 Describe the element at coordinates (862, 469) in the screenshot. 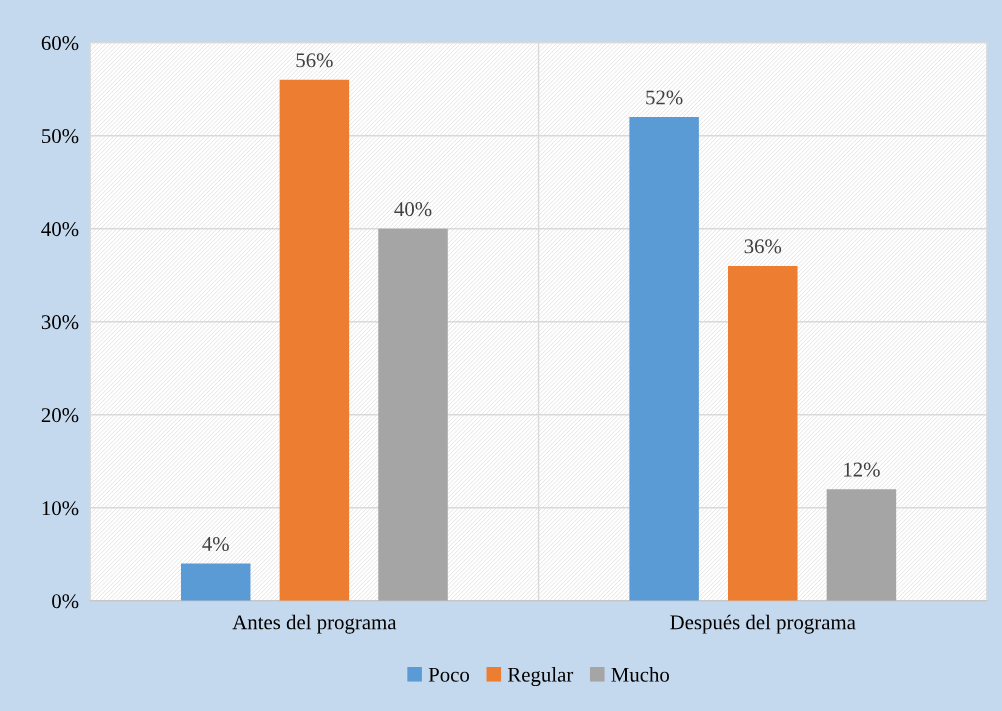

I see `data-label: 12%` at that location.